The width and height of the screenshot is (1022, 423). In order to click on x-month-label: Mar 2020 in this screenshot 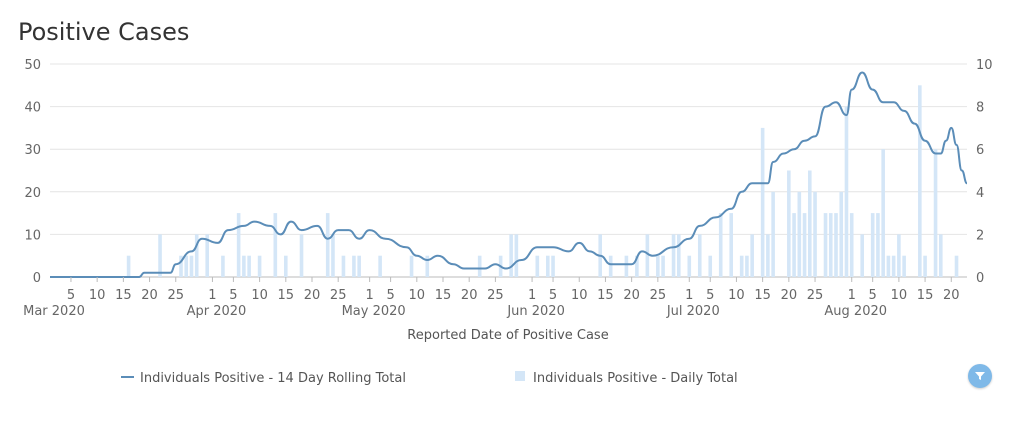, I will do `click(54, 311)`.